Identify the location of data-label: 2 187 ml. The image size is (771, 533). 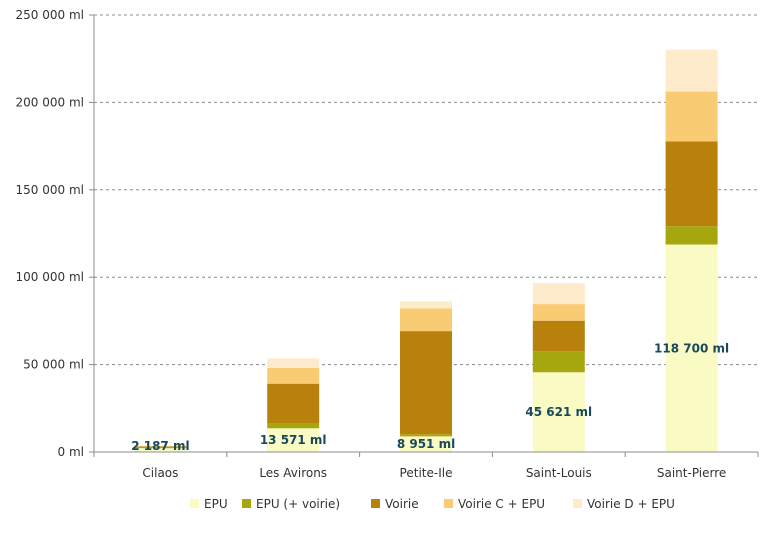
(160, 446).